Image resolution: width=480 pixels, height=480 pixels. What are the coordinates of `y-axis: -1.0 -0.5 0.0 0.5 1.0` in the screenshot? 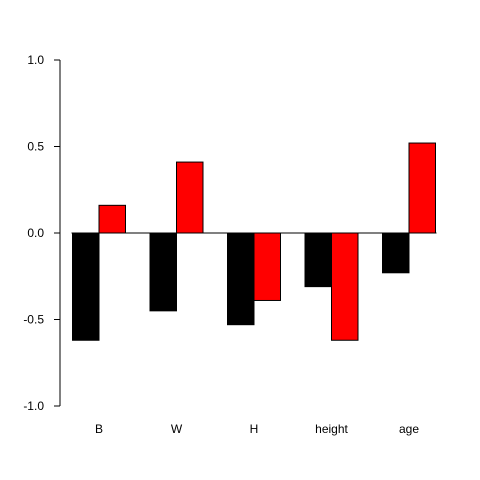 It's located at (42, 233).